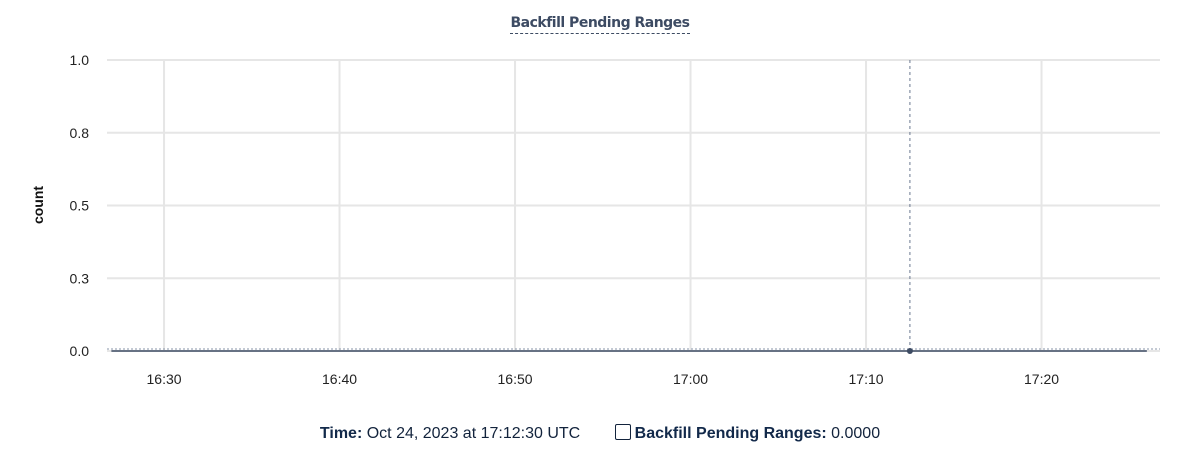  I want to click on series-value: 0.0000, so click(856, 433).